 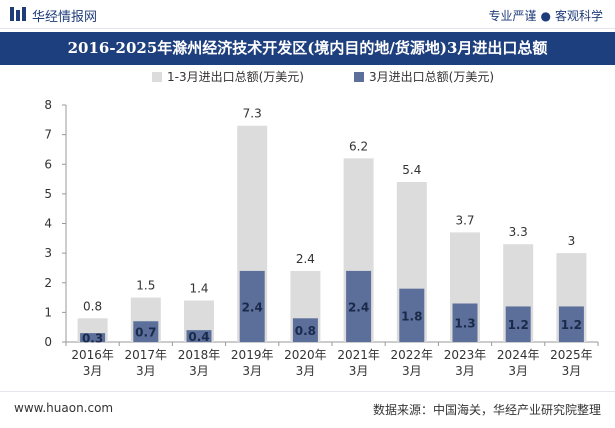 I want to click on y-tick-label: 0, so click(x=48, y=342).